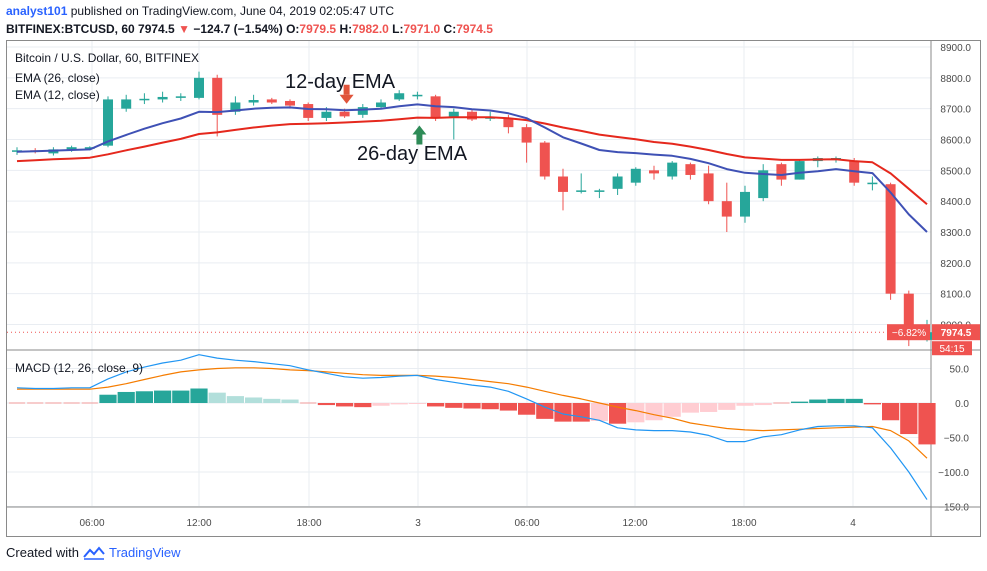  What do you see at coordinates (57, 78) in the screenshot?
I see `ema26-legend: EMA (26, close)` at bounding box center [57, 78].